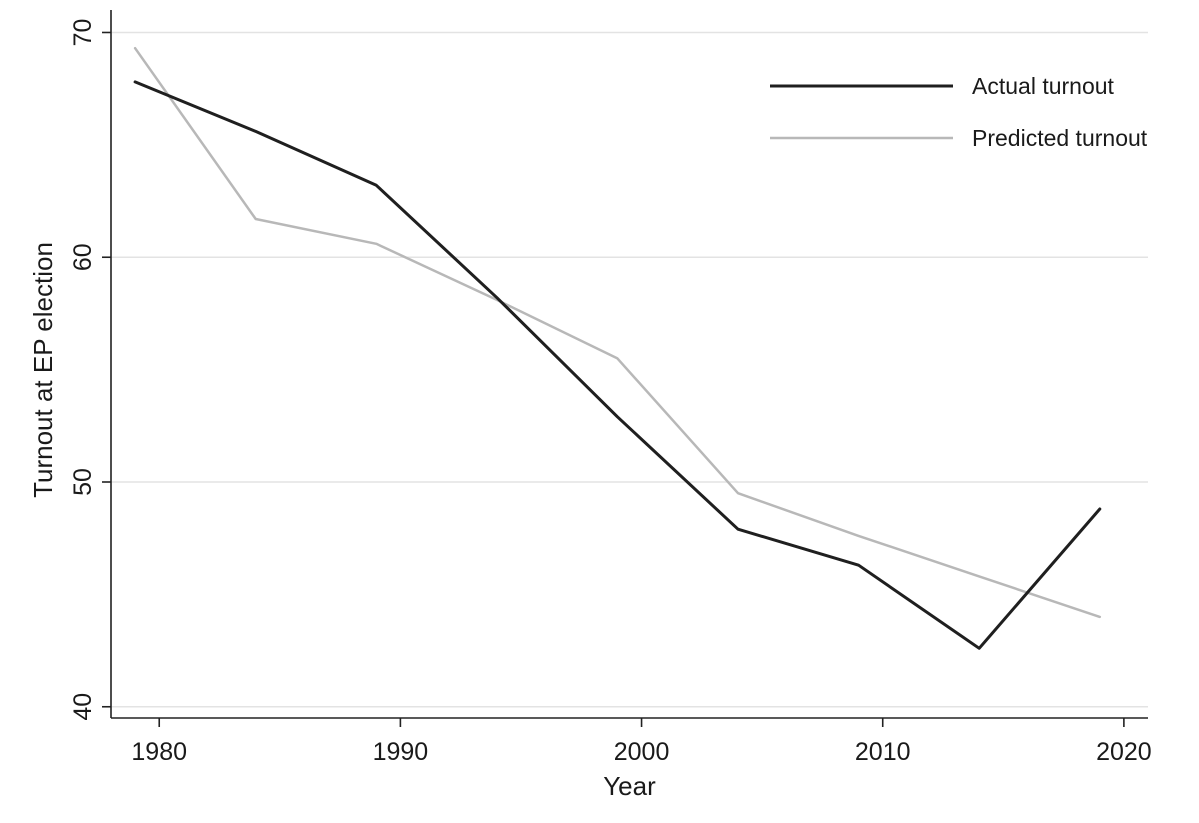 This screenshot has width=1199, height=823. Describe the element at coordinates (159, 752) in the screenshot. I see `x-tick-label-1980: 1980` at that location.